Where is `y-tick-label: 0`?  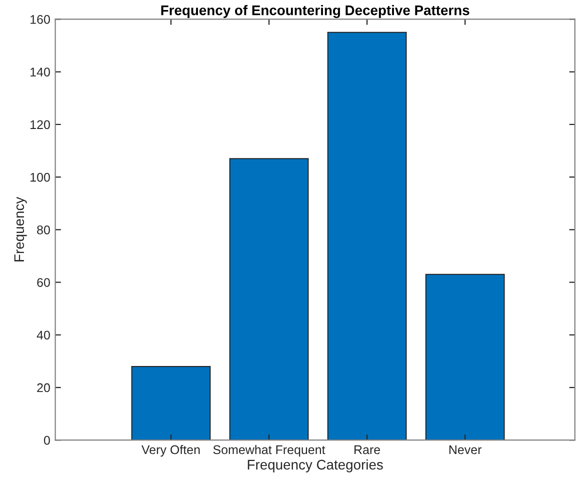
y-tick-label: 0 is located at coordinates (47, 440).